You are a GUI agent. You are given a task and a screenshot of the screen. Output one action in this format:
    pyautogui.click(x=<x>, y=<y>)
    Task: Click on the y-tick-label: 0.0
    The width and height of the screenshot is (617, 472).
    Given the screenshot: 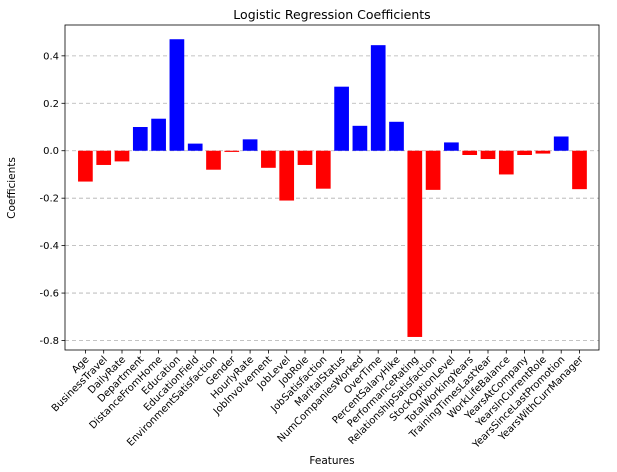 What is the action you would take?
    pyautogui.click(x=51, y=151)
    